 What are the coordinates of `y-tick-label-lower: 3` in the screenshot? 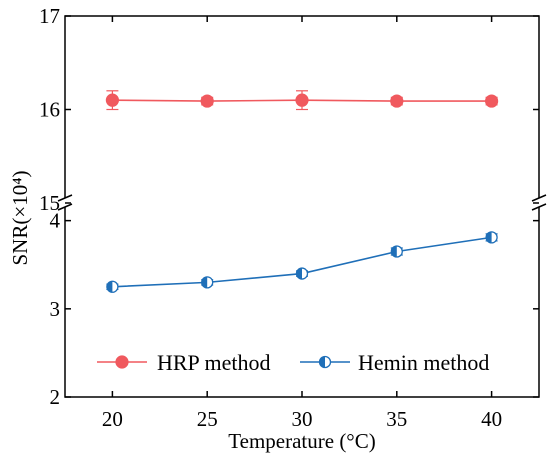 It's located at (55, 309).